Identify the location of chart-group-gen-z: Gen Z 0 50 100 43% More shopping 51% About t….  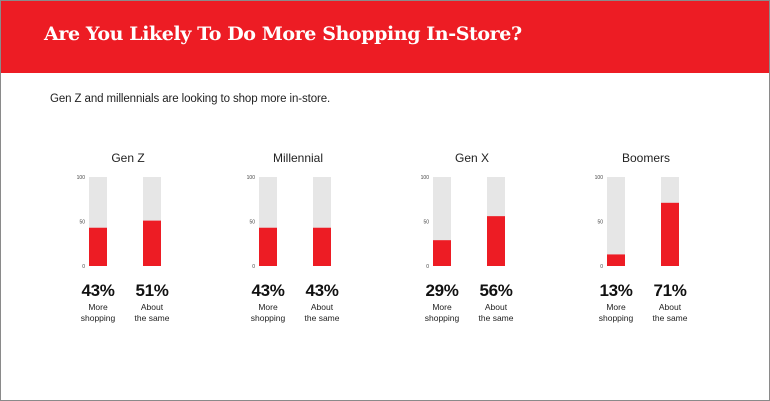
(128, 246).